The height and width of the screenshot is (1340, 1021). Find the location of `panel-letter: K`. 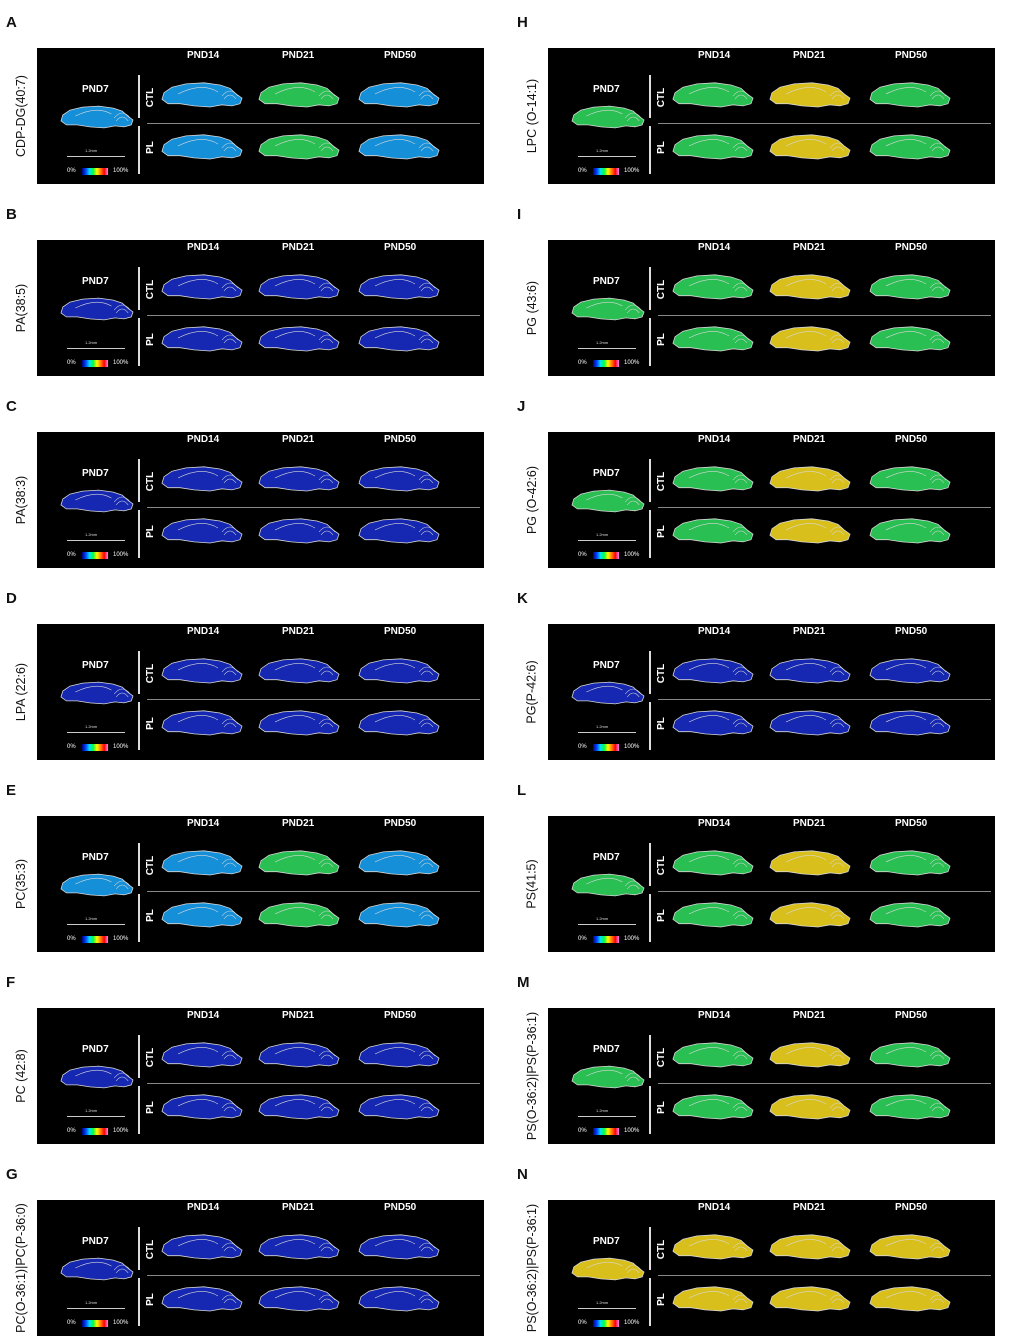

panel-letter: K is located at coordinates (522, 598).